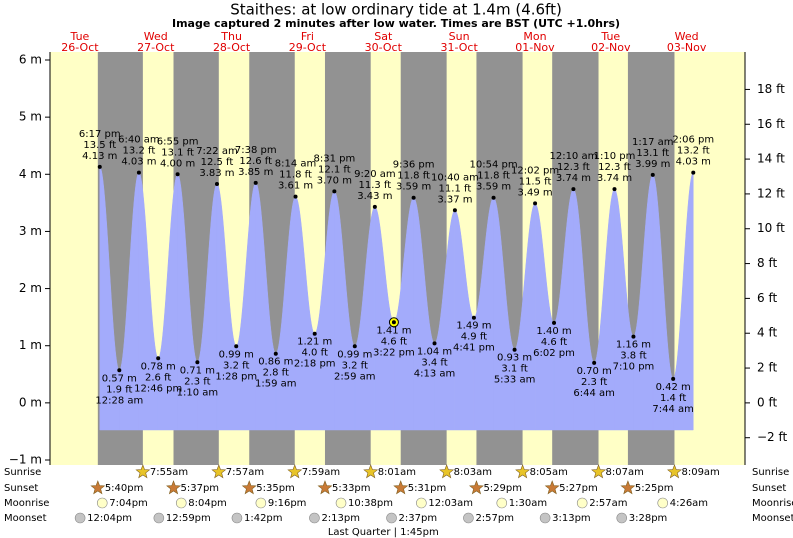 The width and height of the screenshot is (793, 538). What do you see at coordinates (275, 488) in the screenshot?
I see `event-time: 5:35pm` at bounding box center [275, 488].